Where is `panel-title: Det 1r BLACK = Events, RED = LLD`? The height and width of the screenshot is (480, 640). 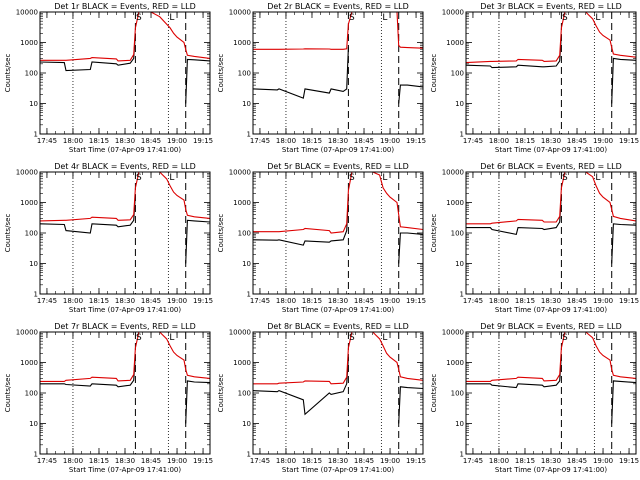
panel-title: Det 1r BLACK = Events, RED = LLD is located at coordinates (125, 6).